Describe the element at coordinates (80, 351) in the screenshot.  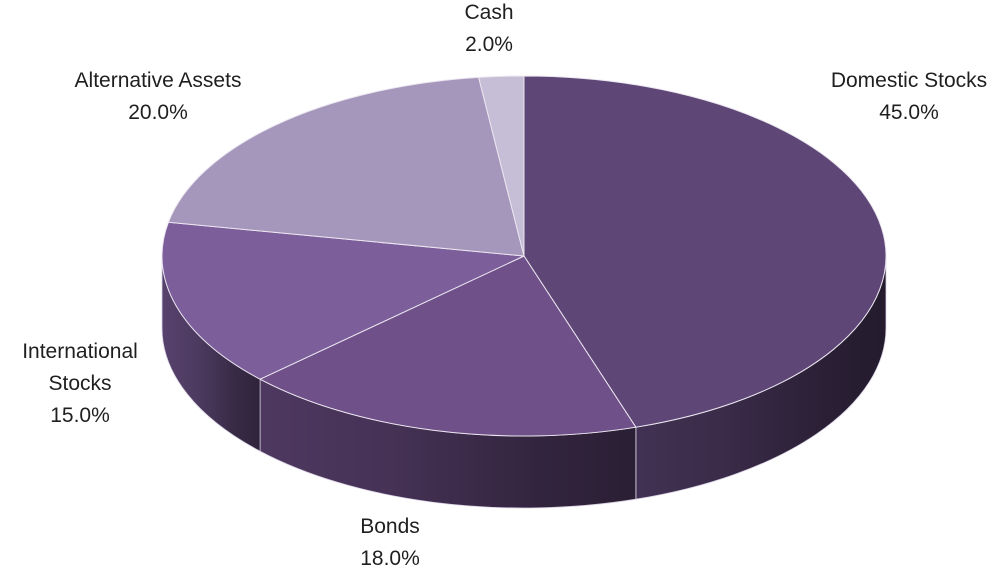
I see `slice-name-label: International` at that location.